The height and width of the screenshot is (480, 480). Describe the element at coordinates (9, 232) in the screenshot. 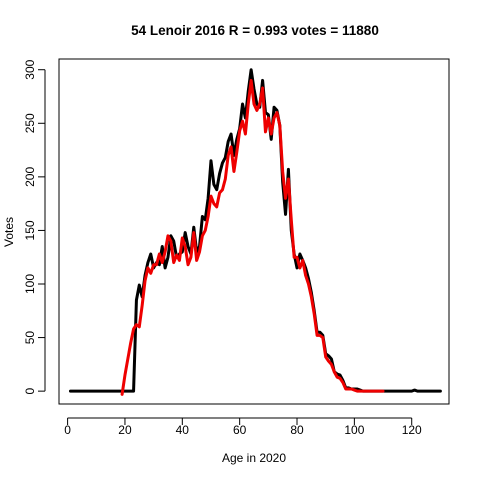

I see `y-axis-label: Votes` at that location.